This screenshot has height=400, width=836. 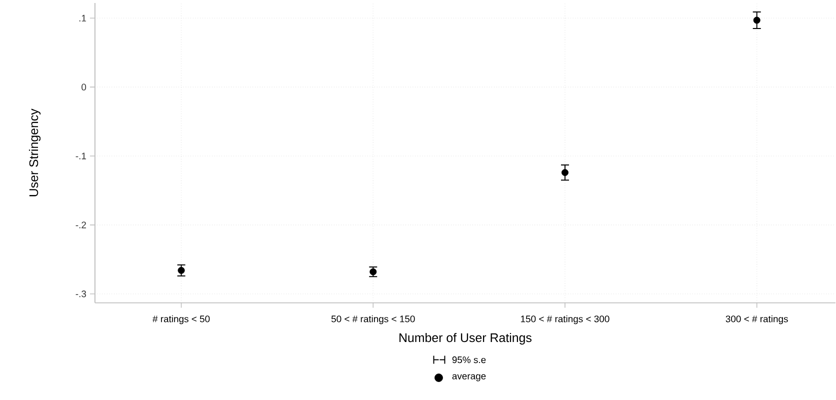 I want to click on y-tick-label: -.3, so click(x=81, y=294).